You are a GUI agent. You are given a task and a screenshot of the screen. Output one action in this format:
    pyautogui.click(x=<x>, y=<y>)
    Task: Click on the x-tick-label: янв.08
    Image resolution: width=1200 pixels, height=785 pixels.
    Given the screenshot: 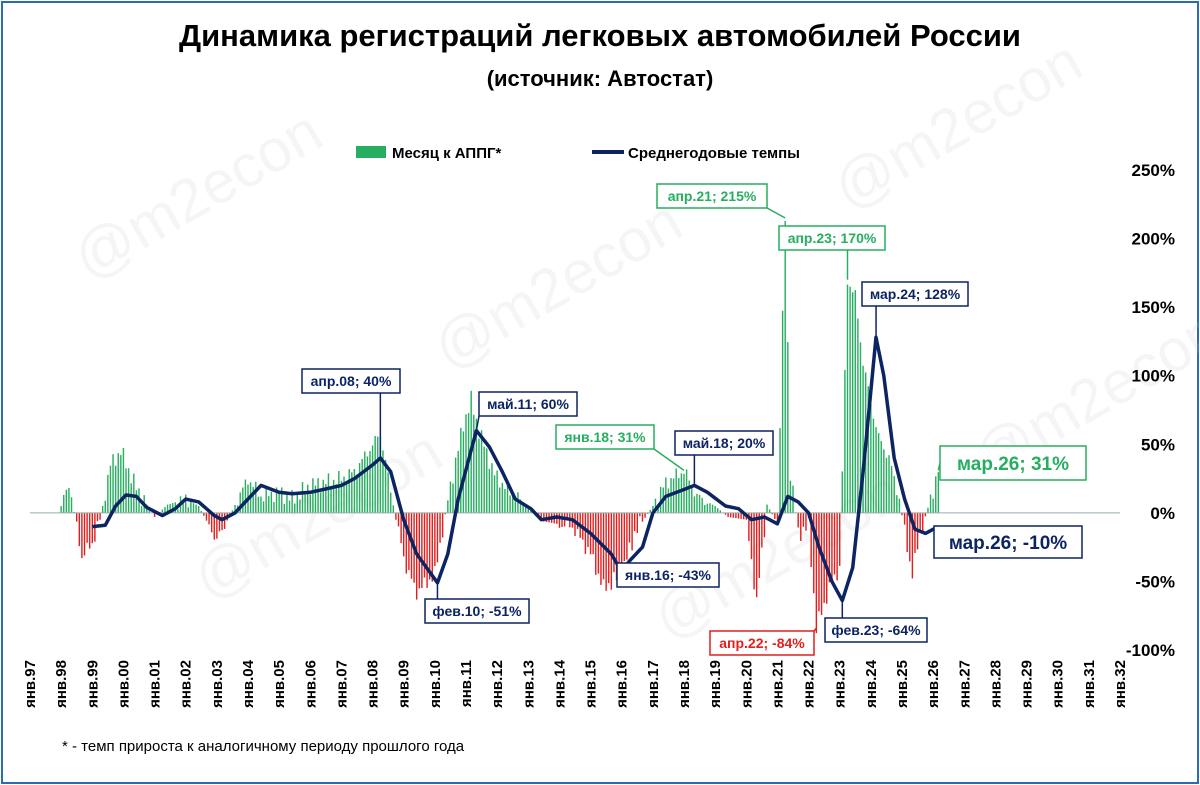 What is the action you would take?
    pyautogui.click(x=373, y=684)
    